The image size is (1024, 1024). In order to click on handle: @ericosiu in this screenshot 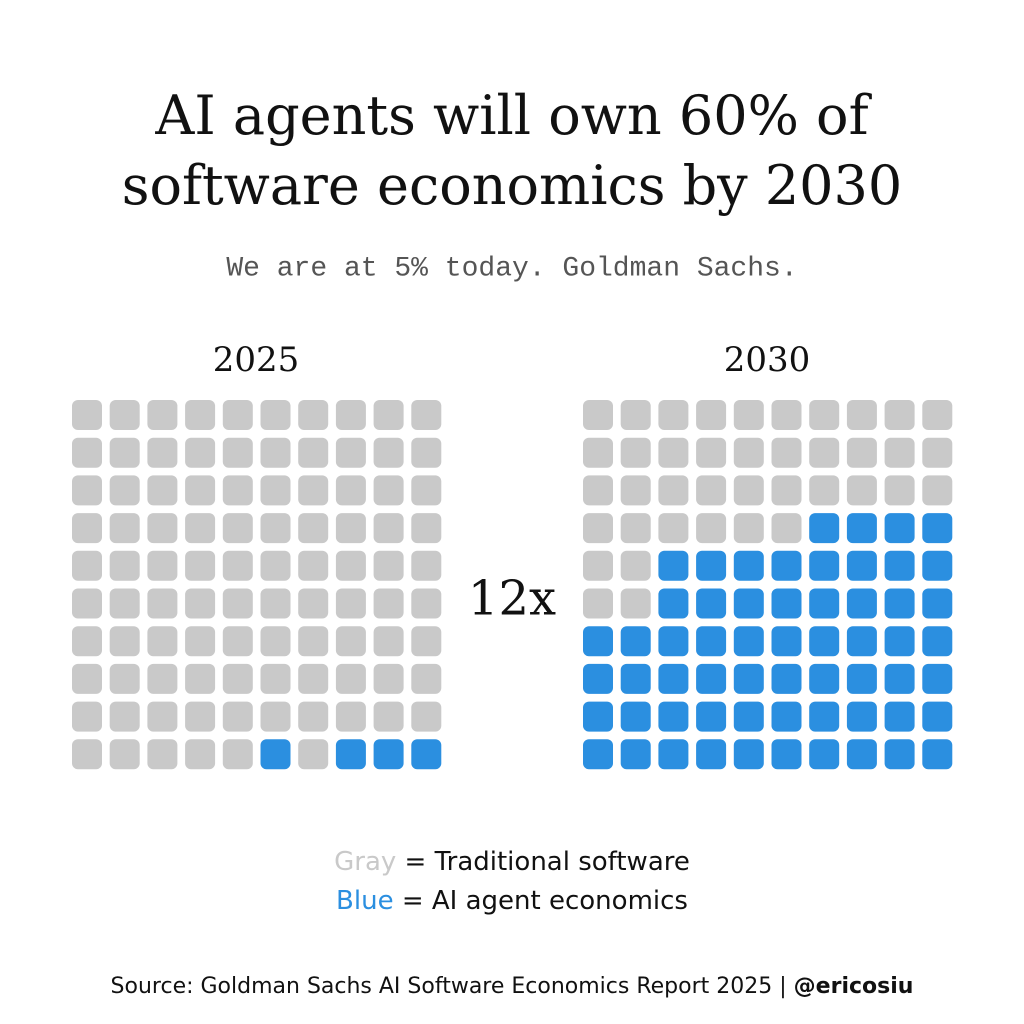, I will do `click(854, 986)`.